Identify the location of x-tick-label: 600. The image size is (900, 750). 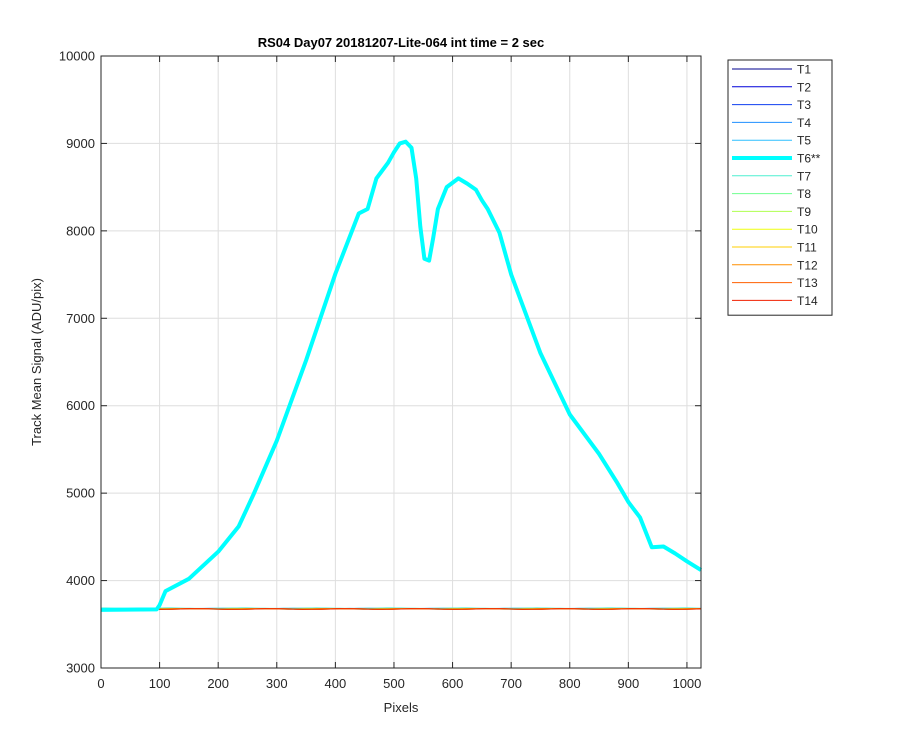
(453, 683).